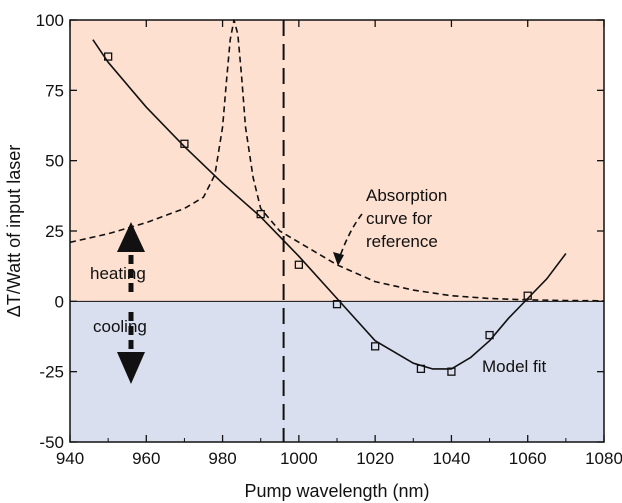  I want to click on x-tick-label: 1000, so click(299, 458).